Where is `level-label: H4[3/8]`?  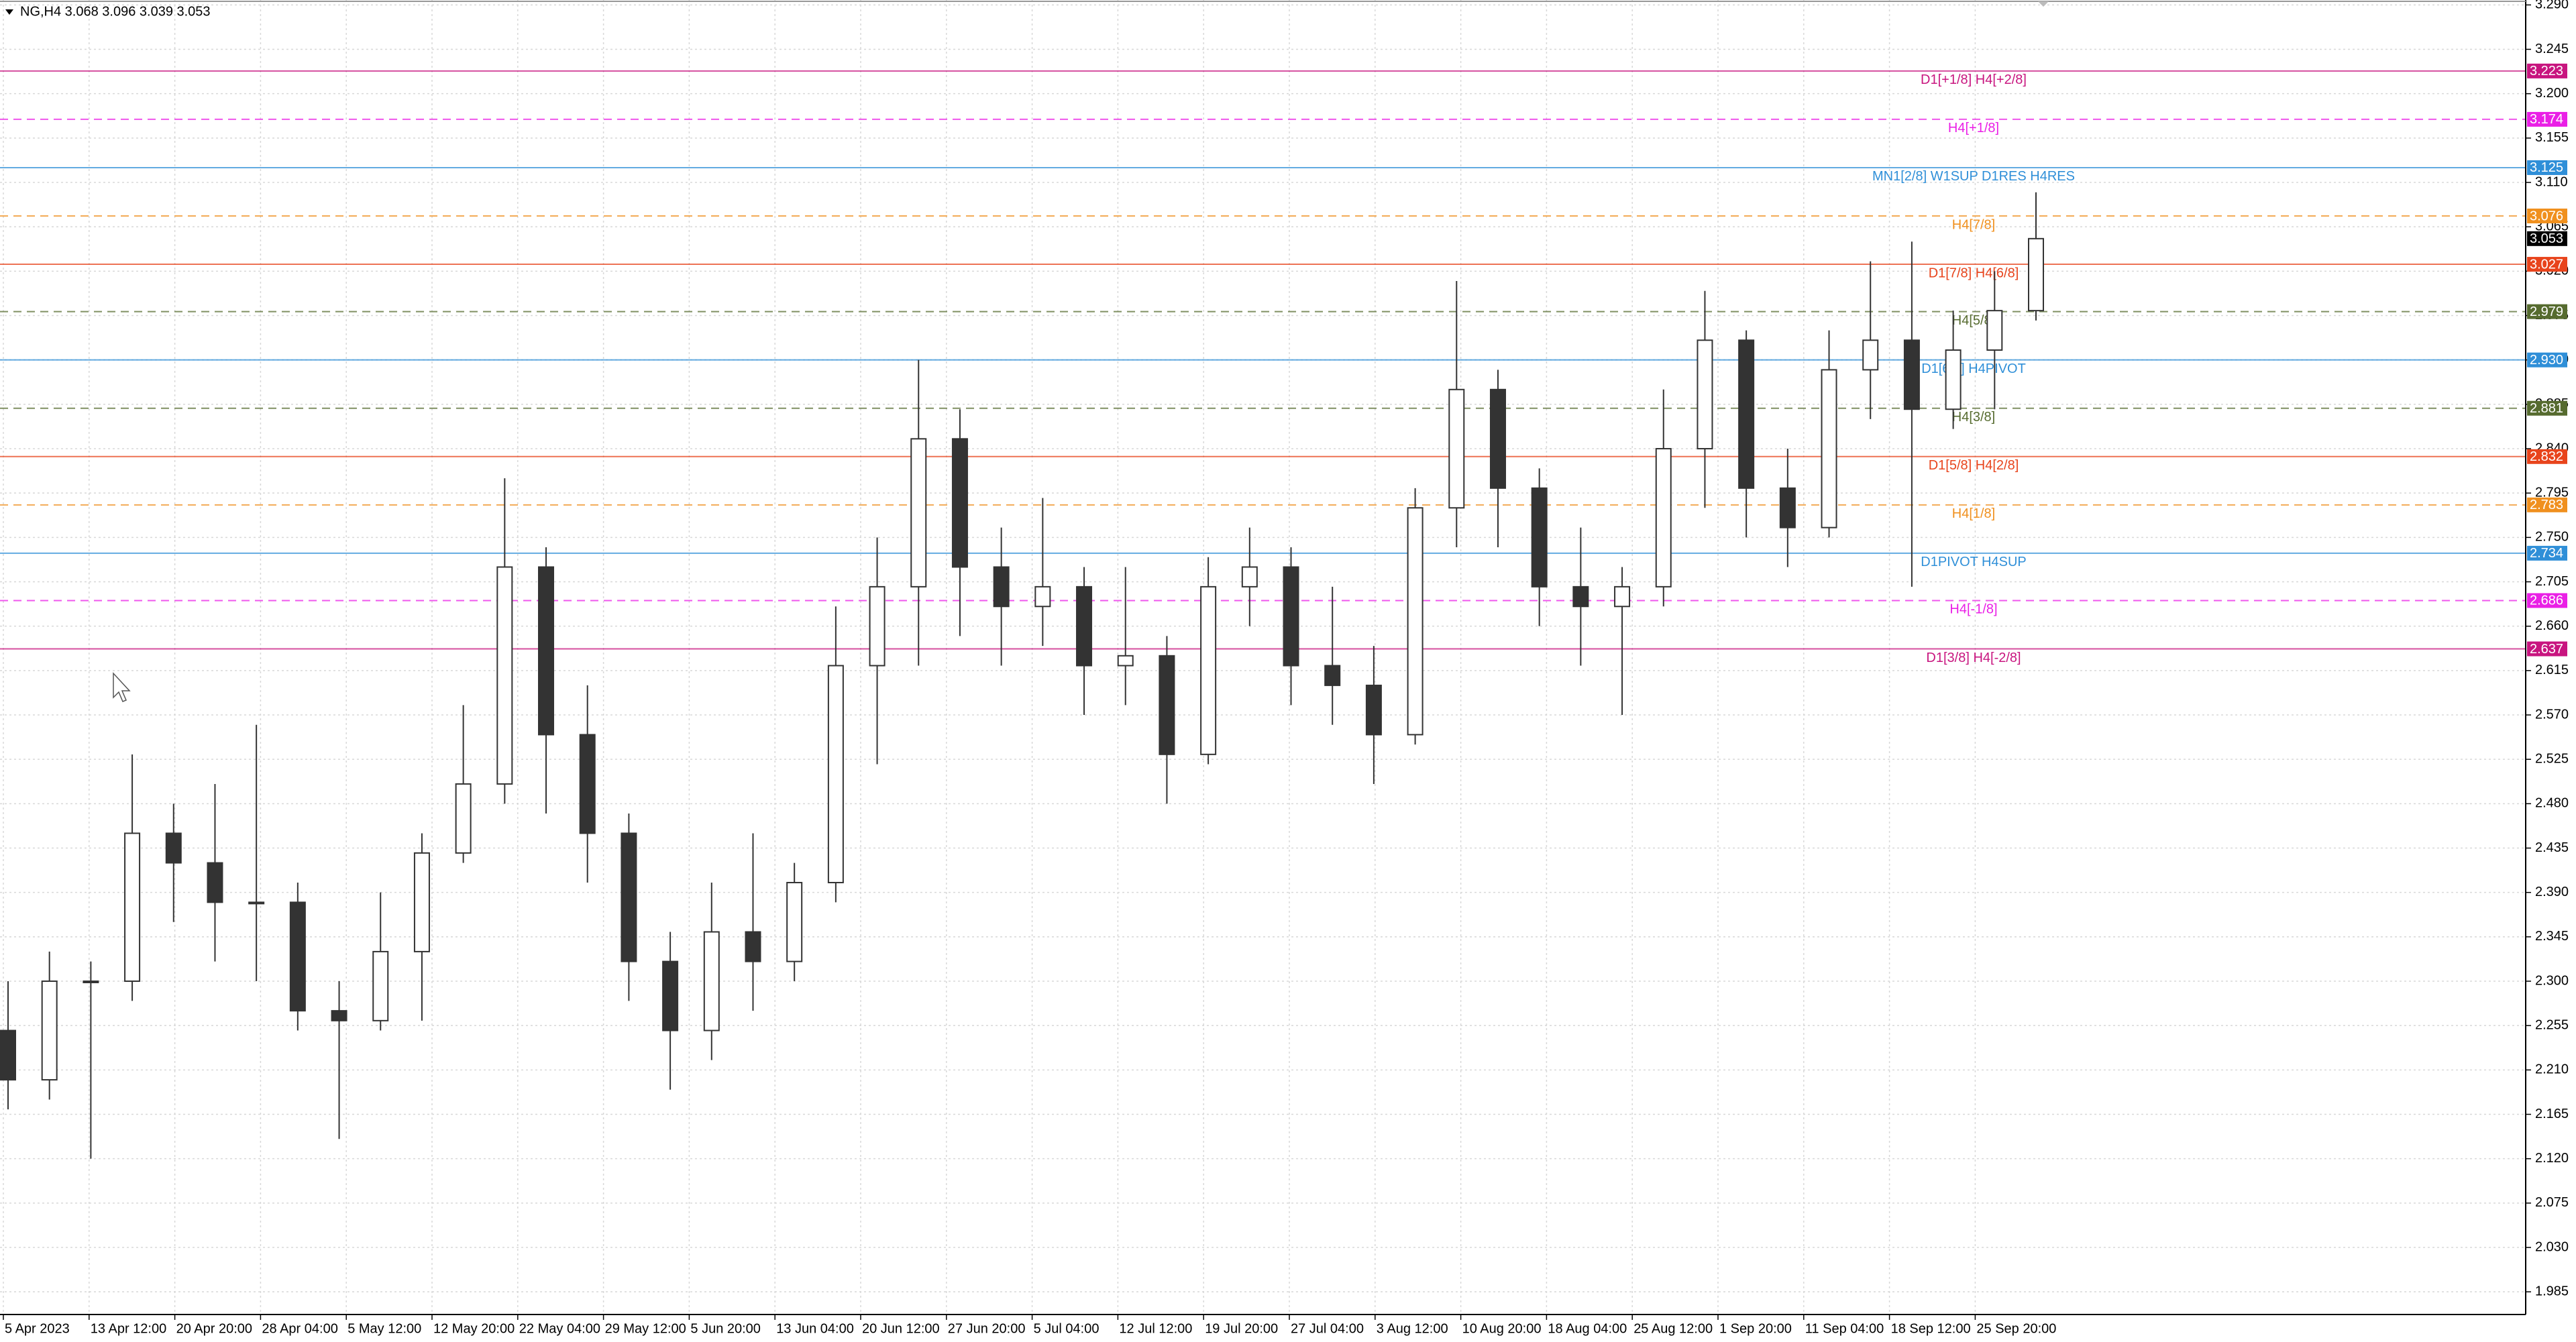
level-label: H4[3/8] is located at coordinates (1973, 417).